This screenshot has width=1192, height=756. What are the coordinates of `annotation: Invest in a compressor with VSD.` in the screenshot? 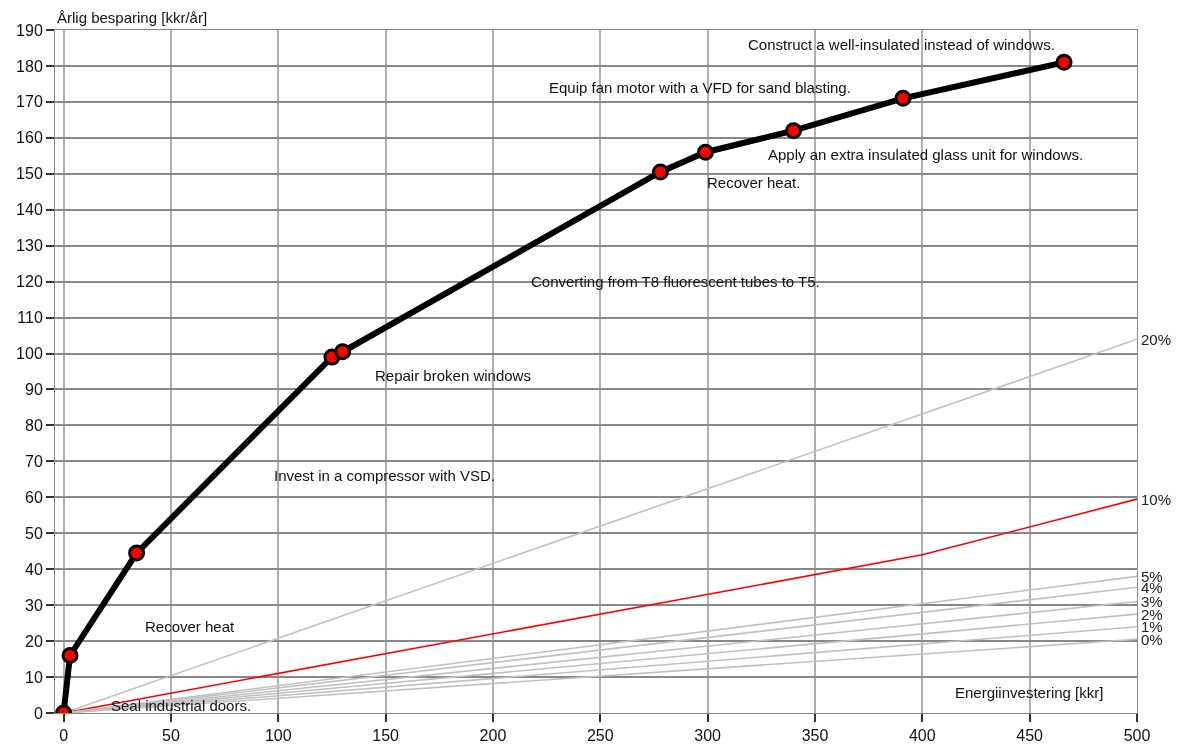 It's located at (384, 475).